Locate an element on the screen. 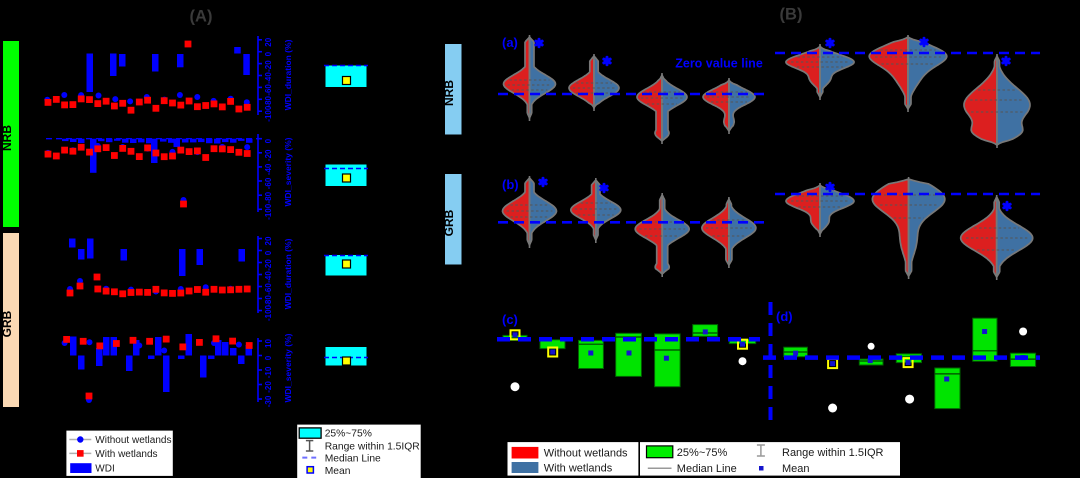  svg-text: 10 is located at coordinates (268, 343).